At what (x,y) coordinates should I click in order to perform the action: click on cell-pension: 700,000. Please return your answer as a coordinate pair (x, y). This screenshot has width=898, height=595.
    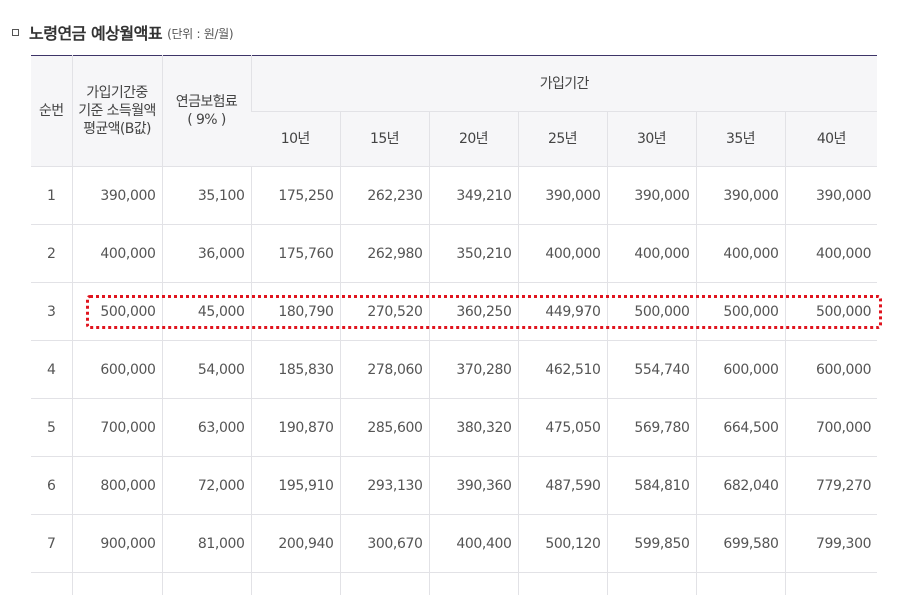
    Looking at the image, I should click on (831, 427).